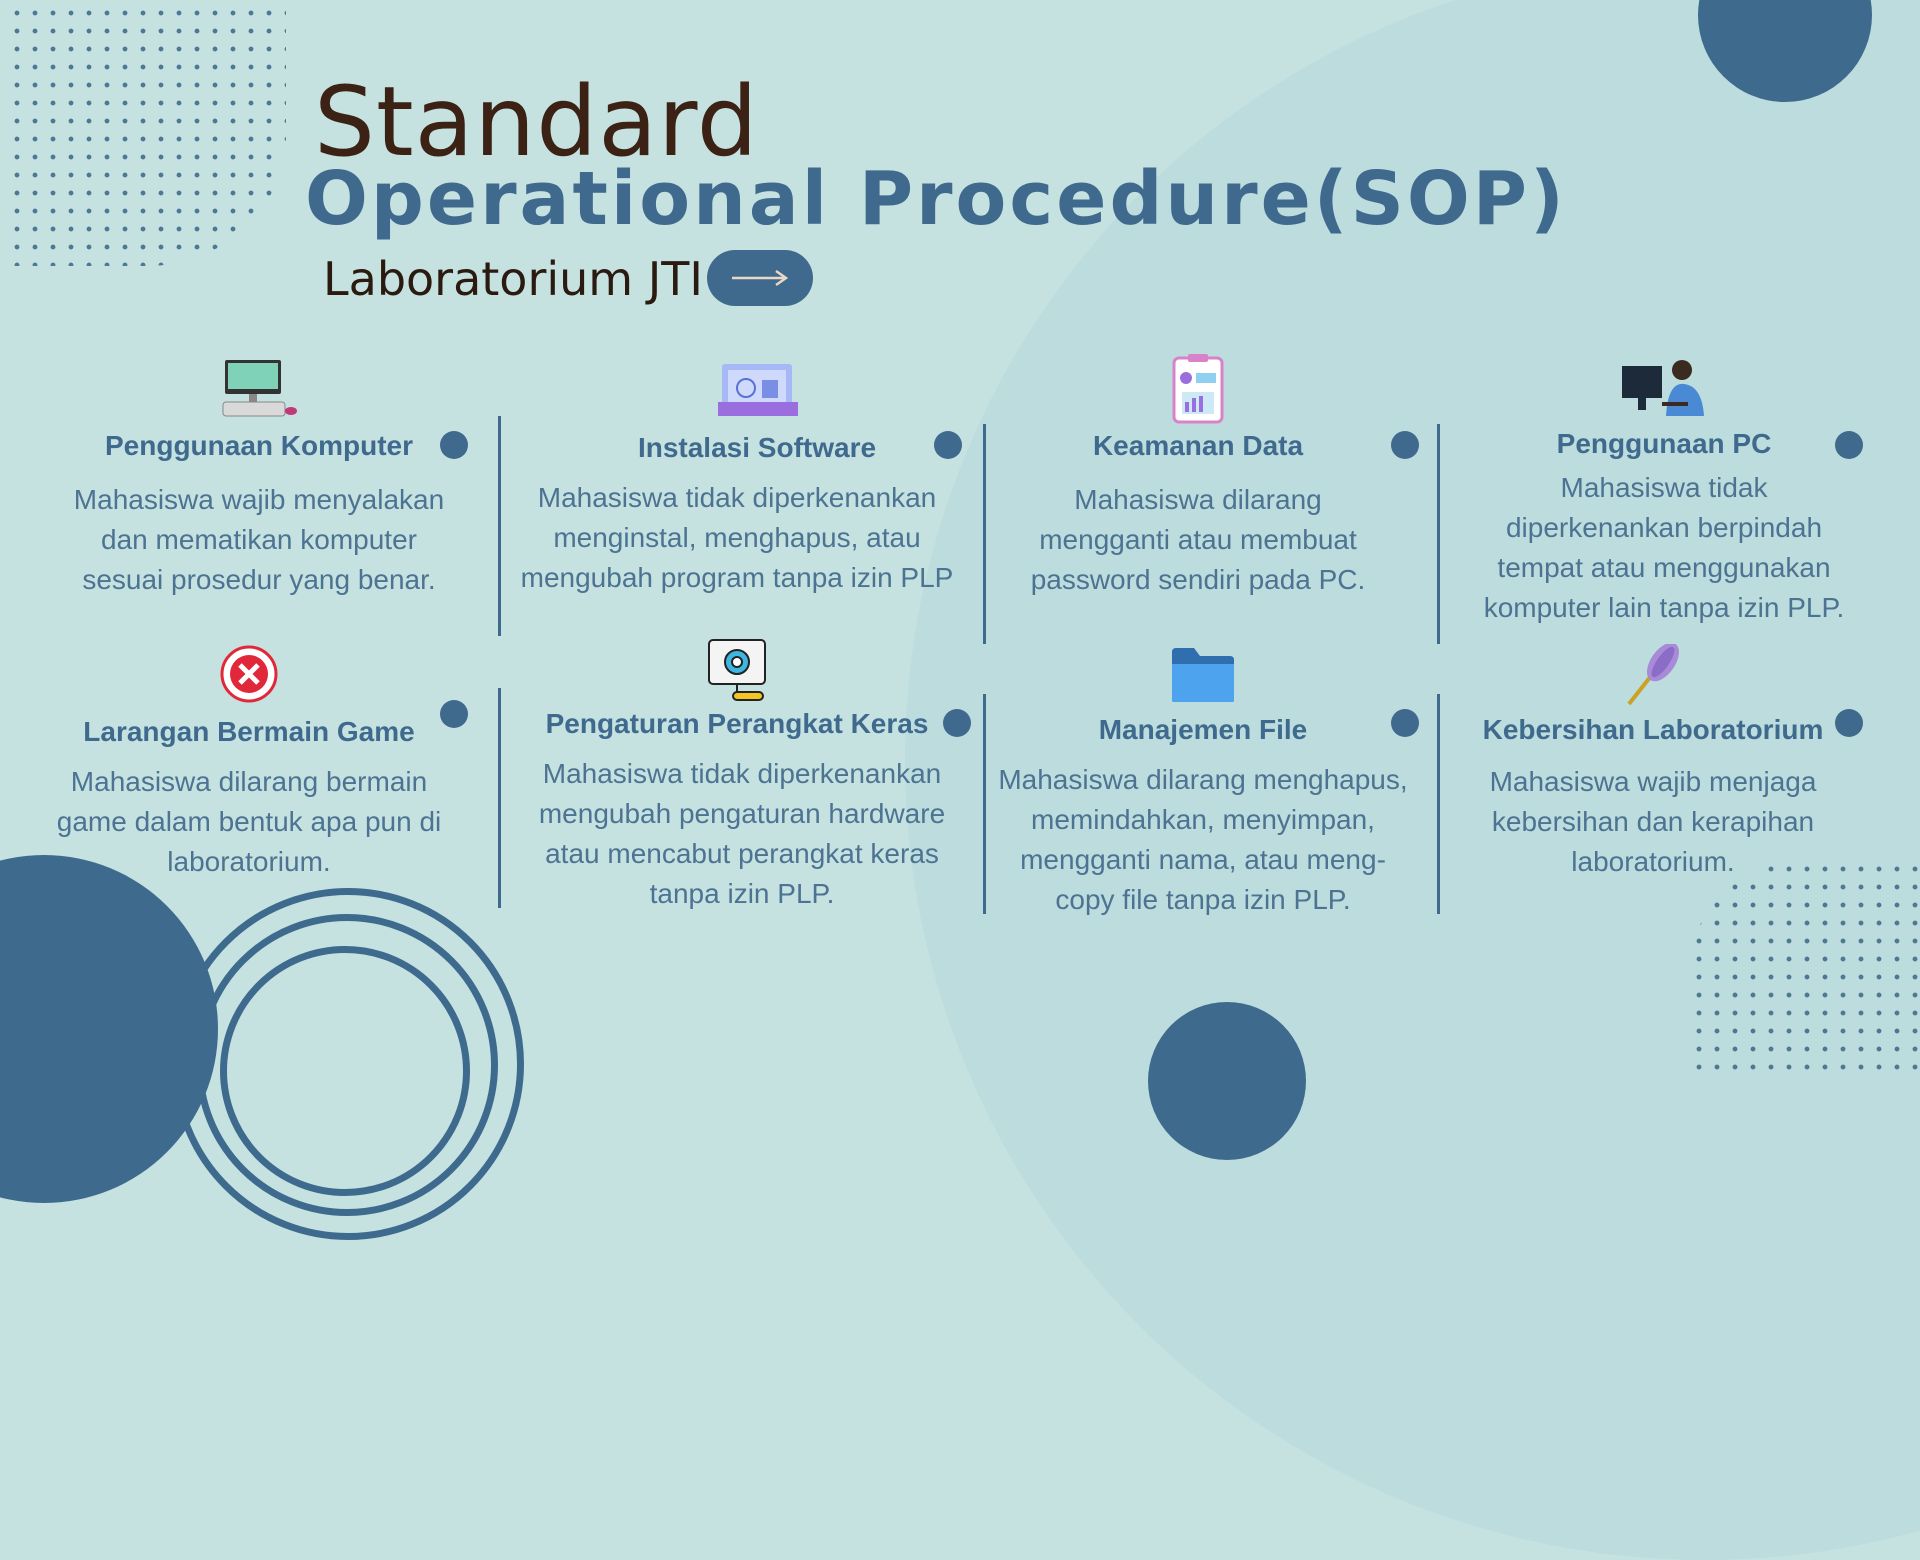  What do you see at coordinates (536, 122) in the screenshot?
I see `page-title-line1: Standard` at bounding box center [536, 122].